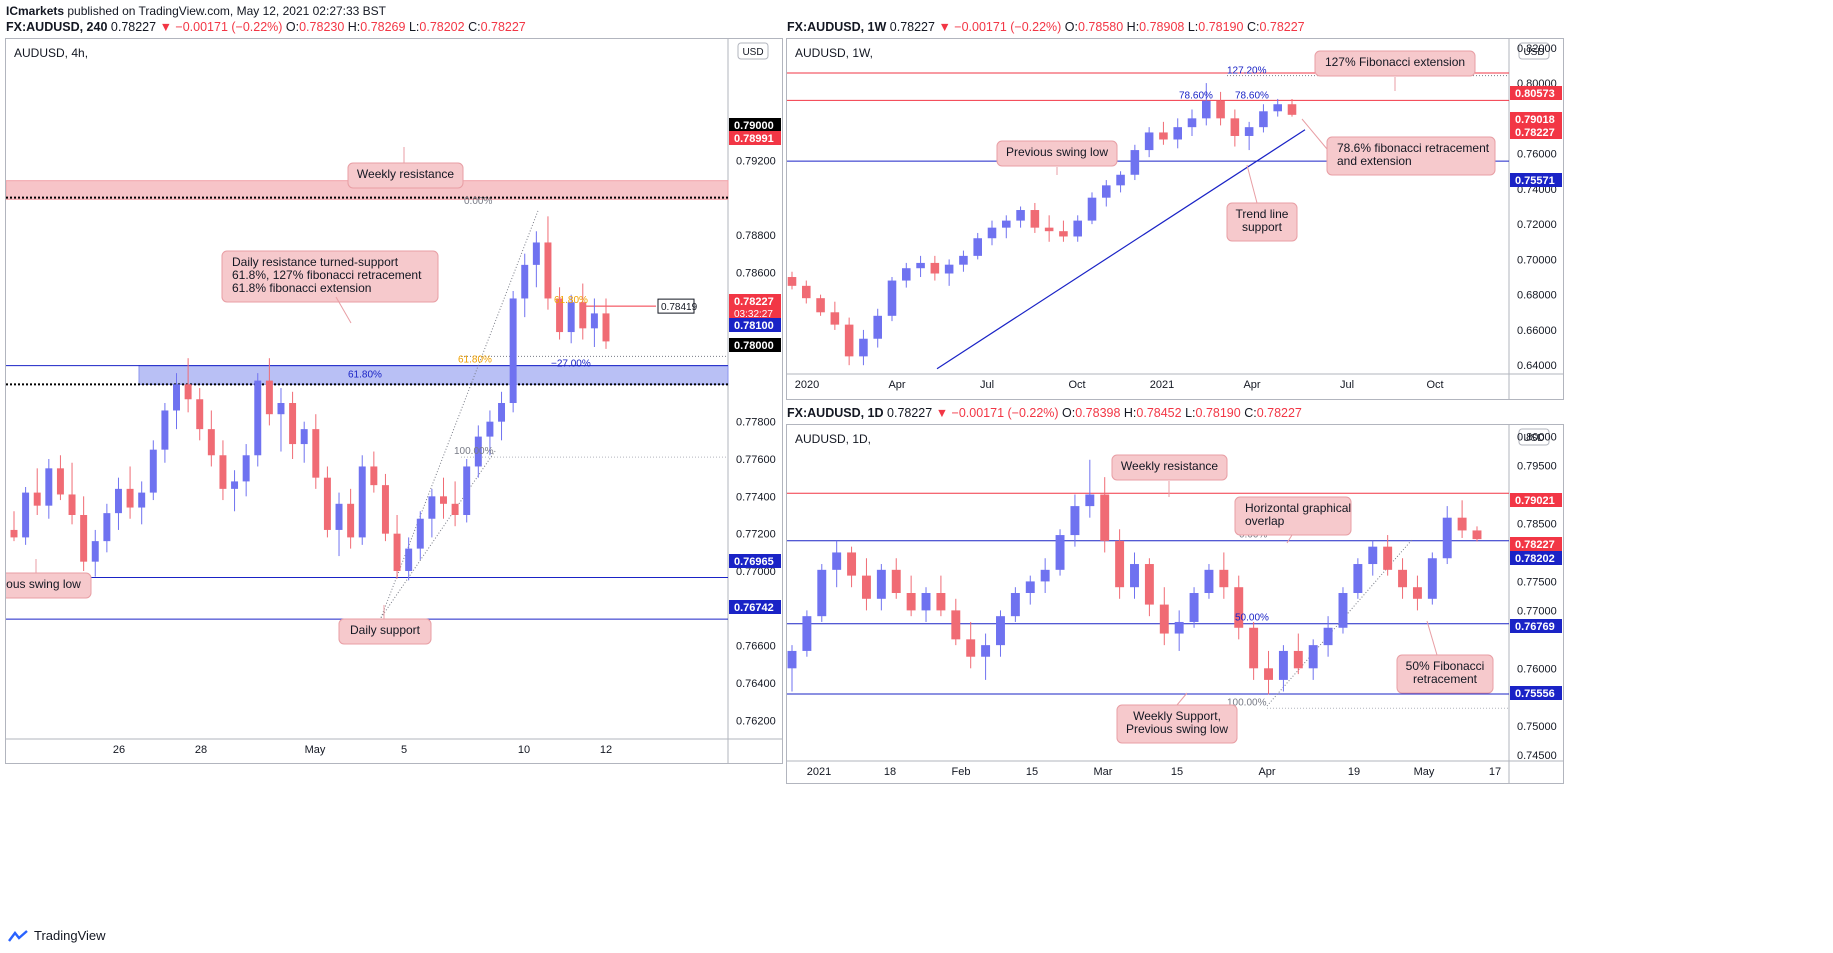 This screenshot has width=1833, height=953. I want to click on plot-area, so click(1148, 206).